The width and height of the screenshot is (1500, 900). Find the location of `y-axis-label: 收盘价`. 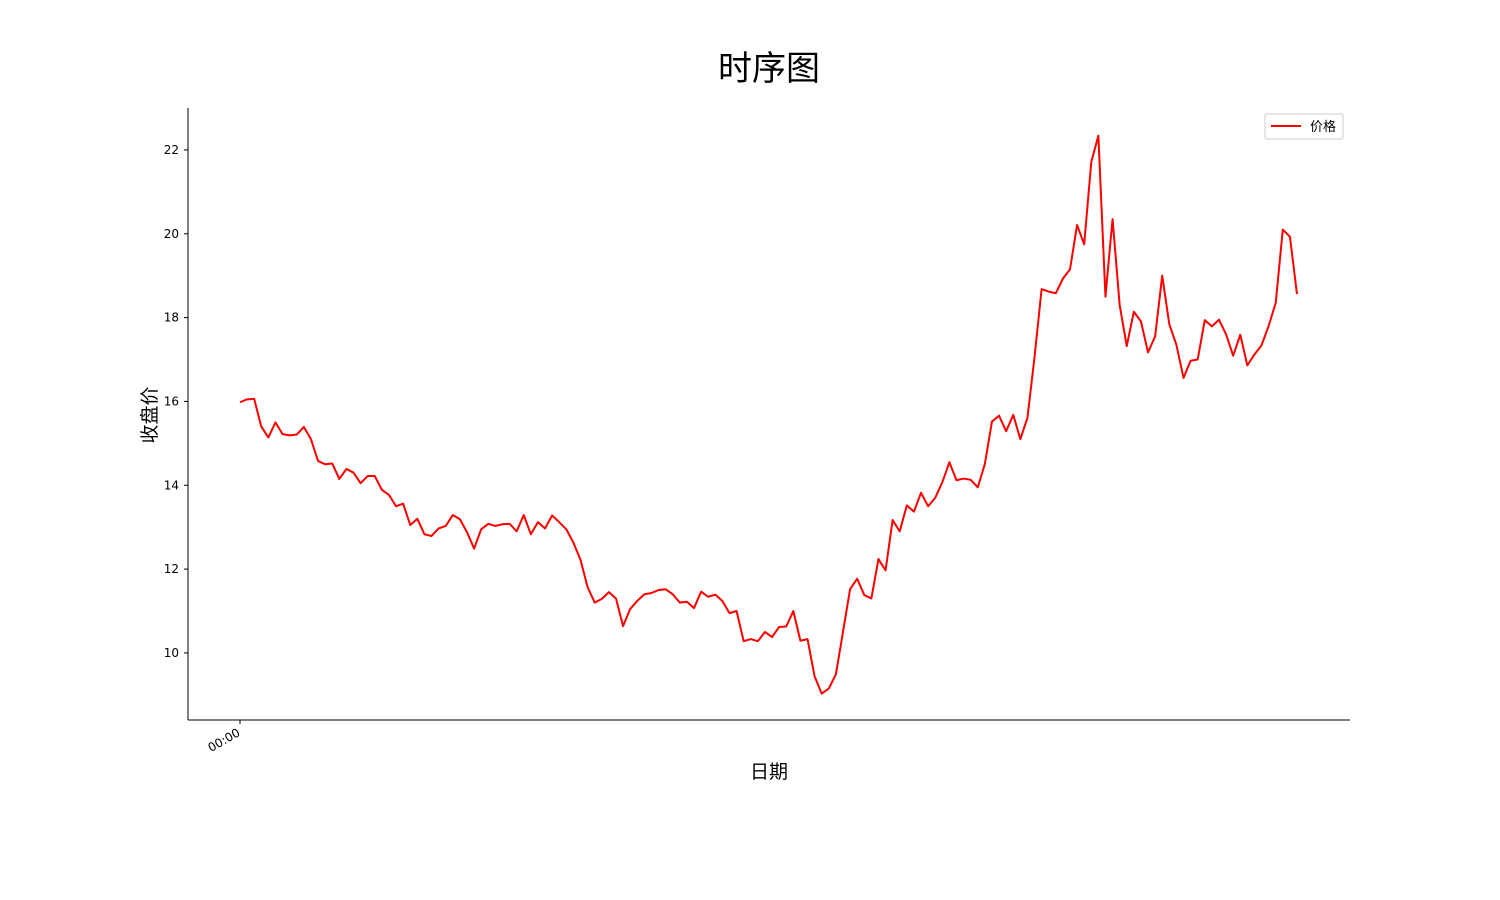

y-axis-label: 收盘价 is located at coordinates (150, 414).